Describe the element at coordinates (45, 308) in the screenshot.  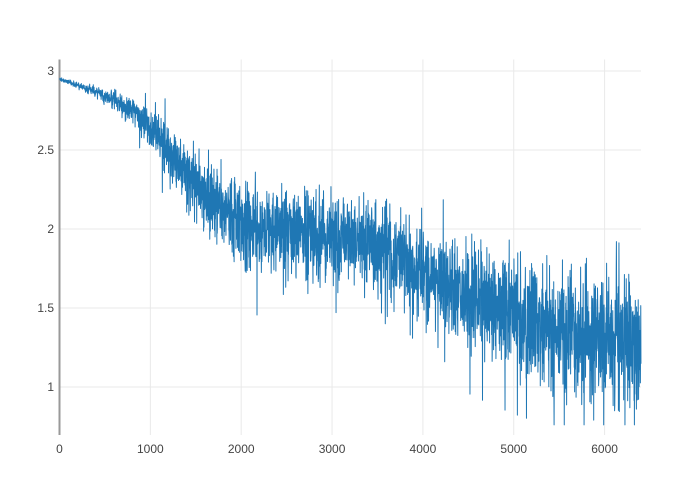
I see `y-tick-label: 1.5` at that location.